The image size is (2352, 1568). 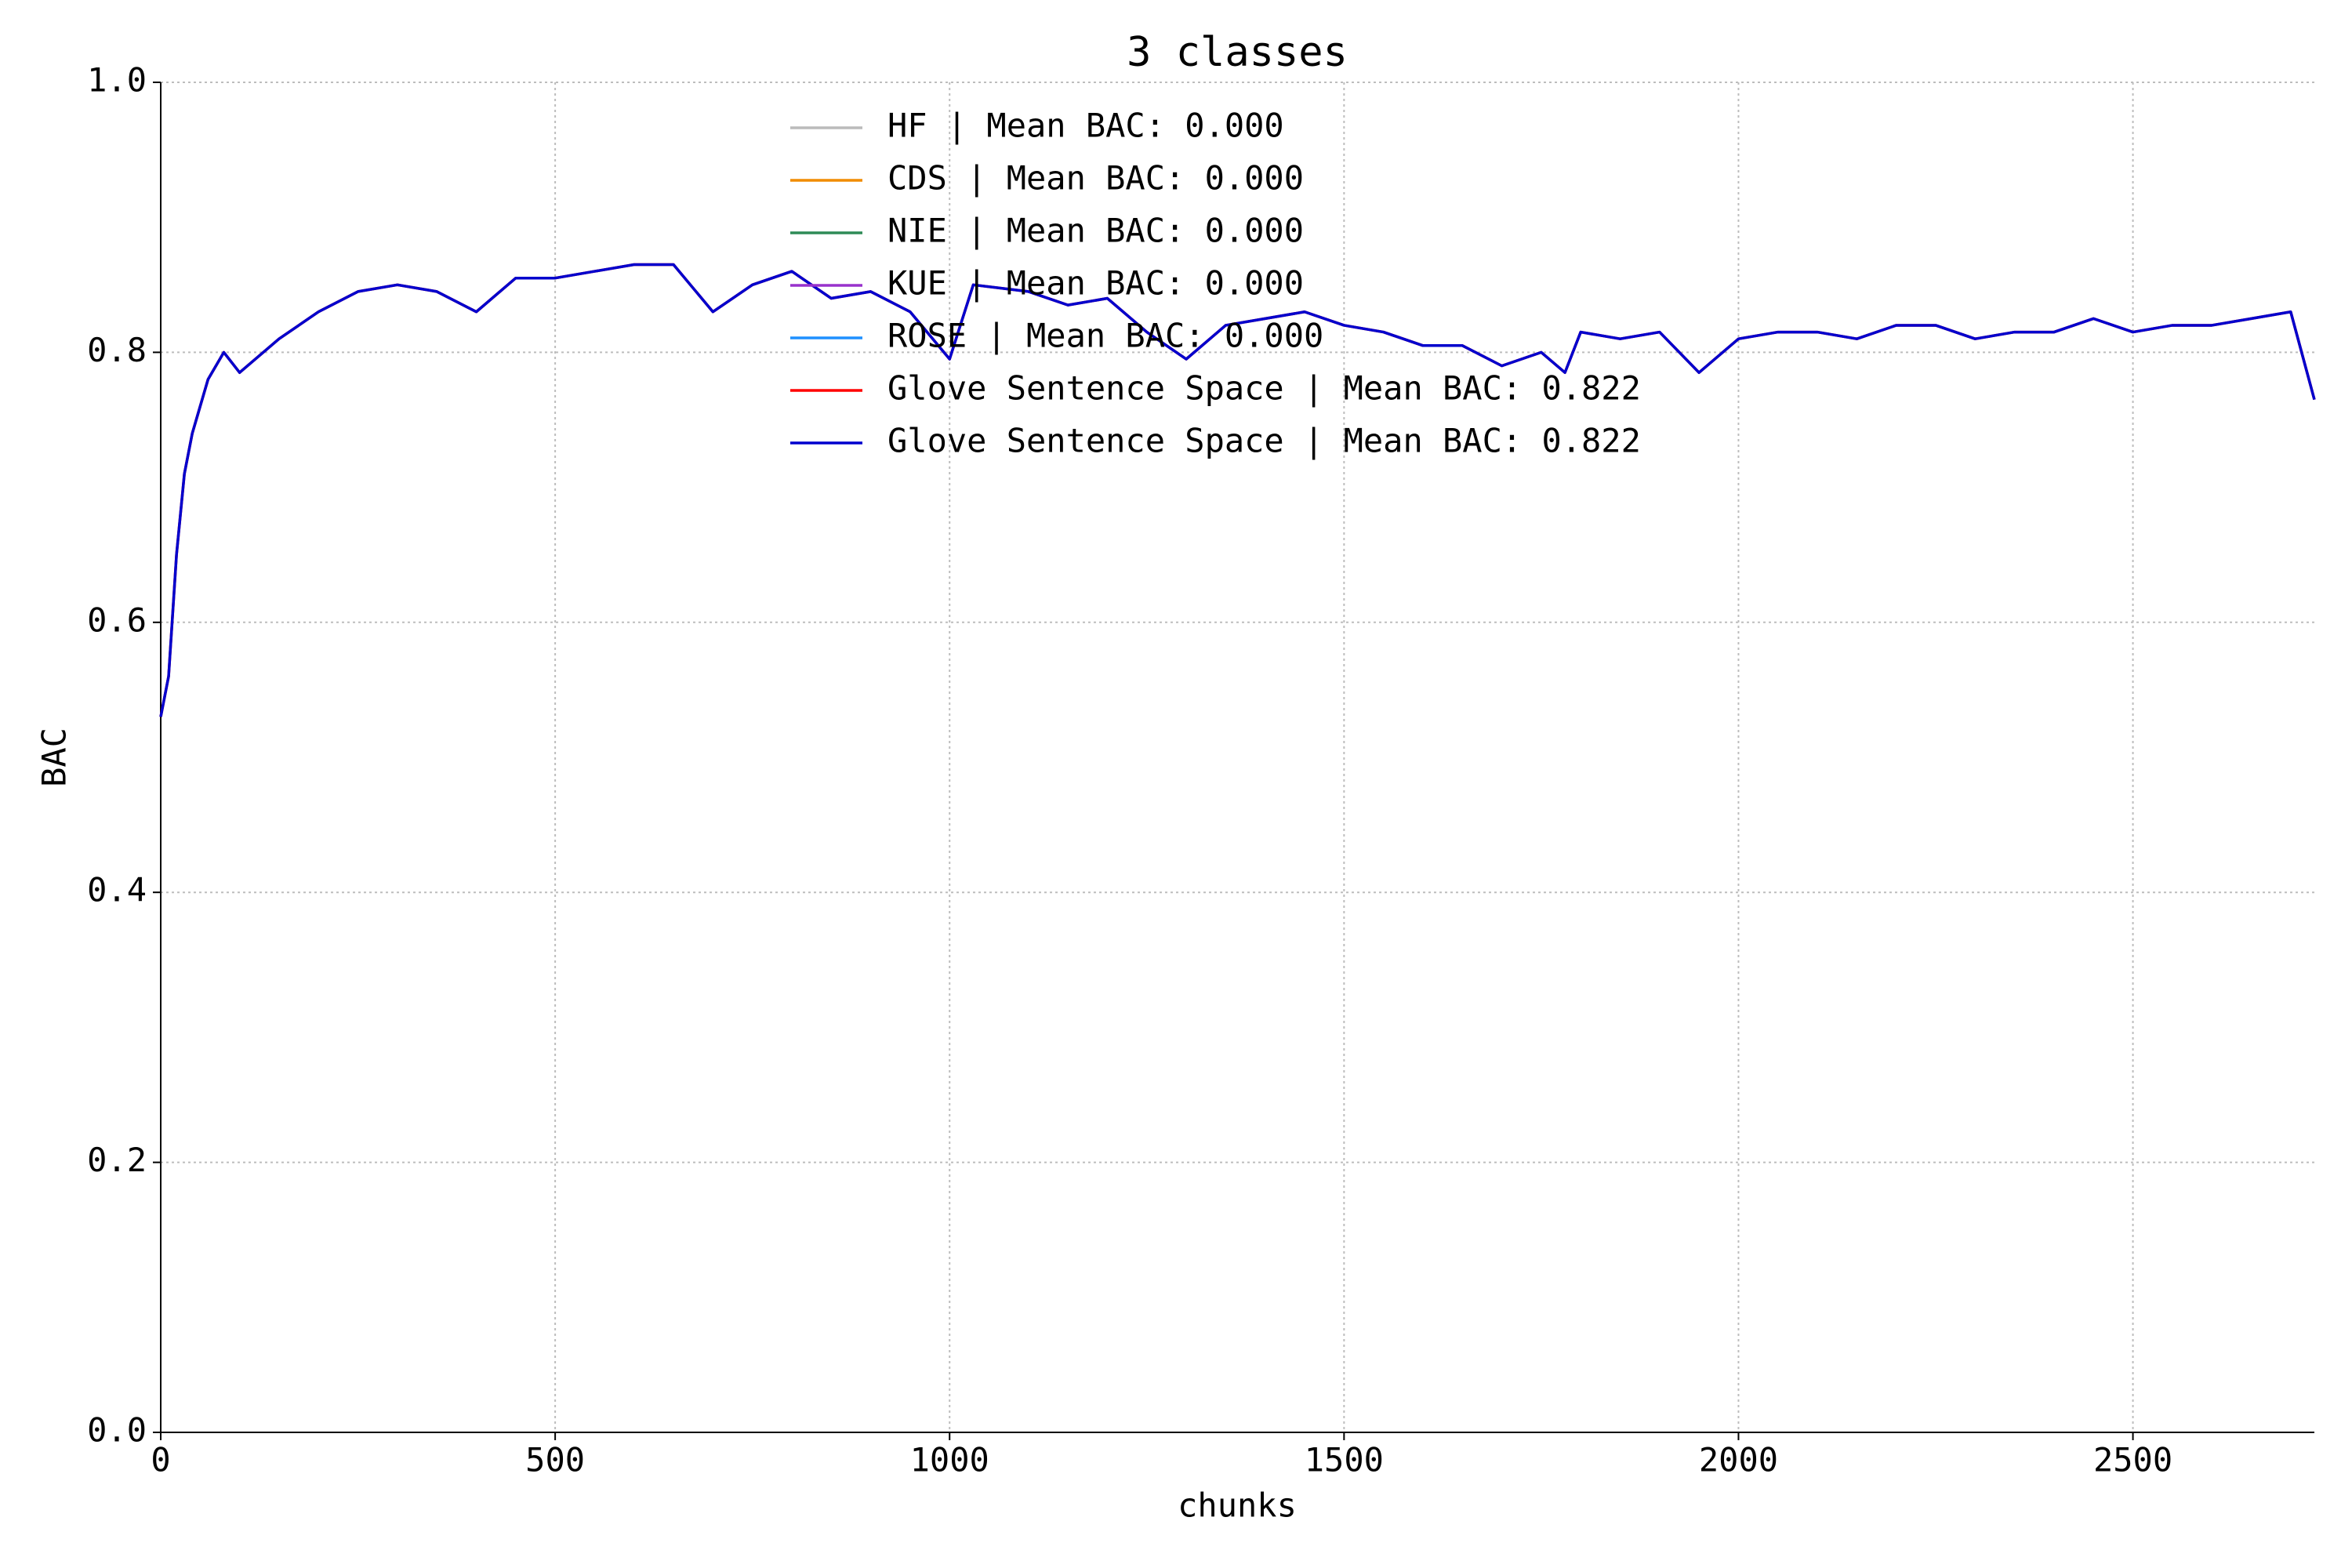 I want to click on legend-label: KUE | Mean BAC: 0.000, so click(x=1095, y=283).